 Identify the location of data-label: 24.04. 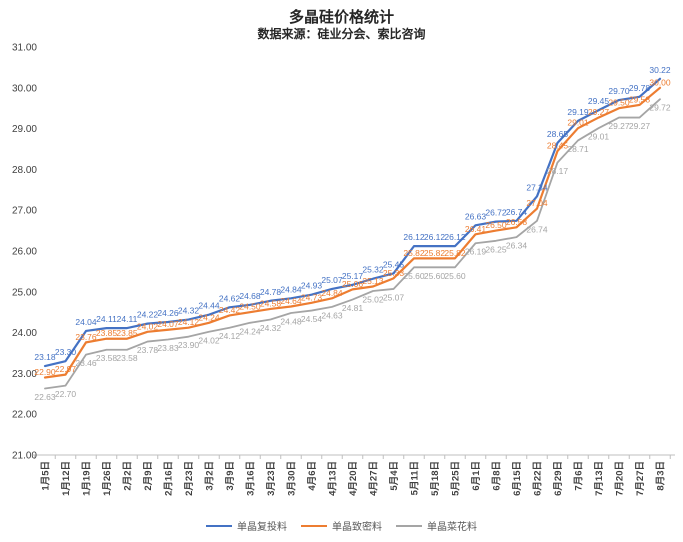
(86, 322).